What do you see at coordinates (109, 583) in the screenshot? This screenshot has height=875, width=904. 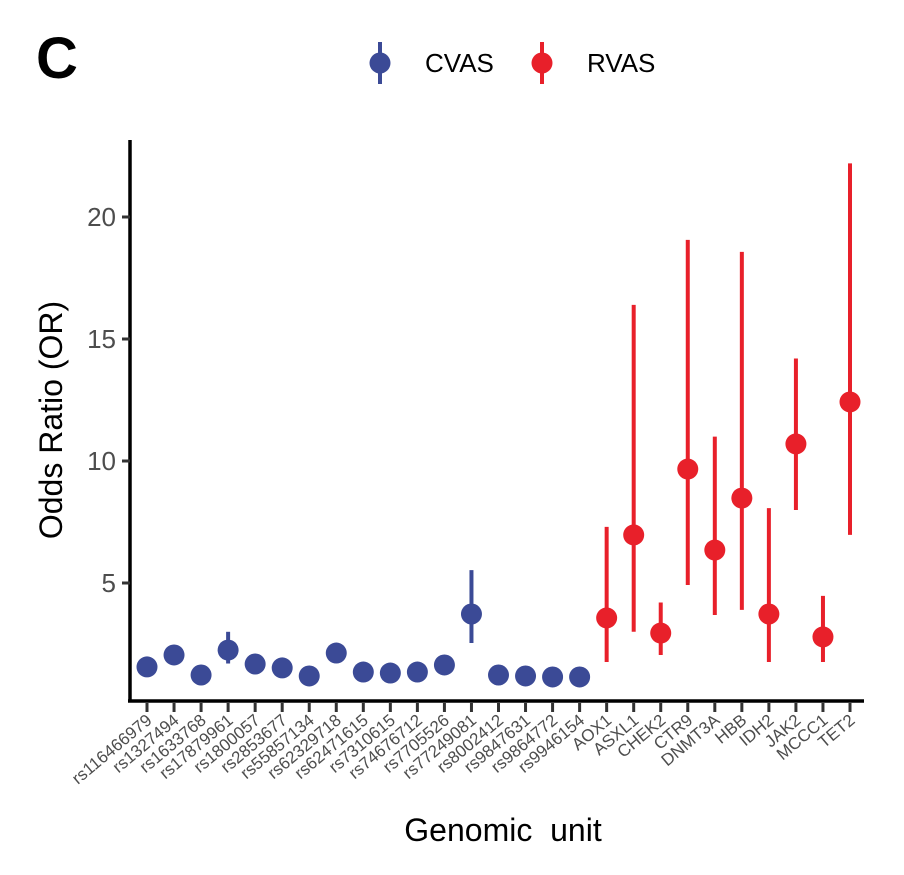 I see `y-tick-label: 5` at bounding box center [109, 583].